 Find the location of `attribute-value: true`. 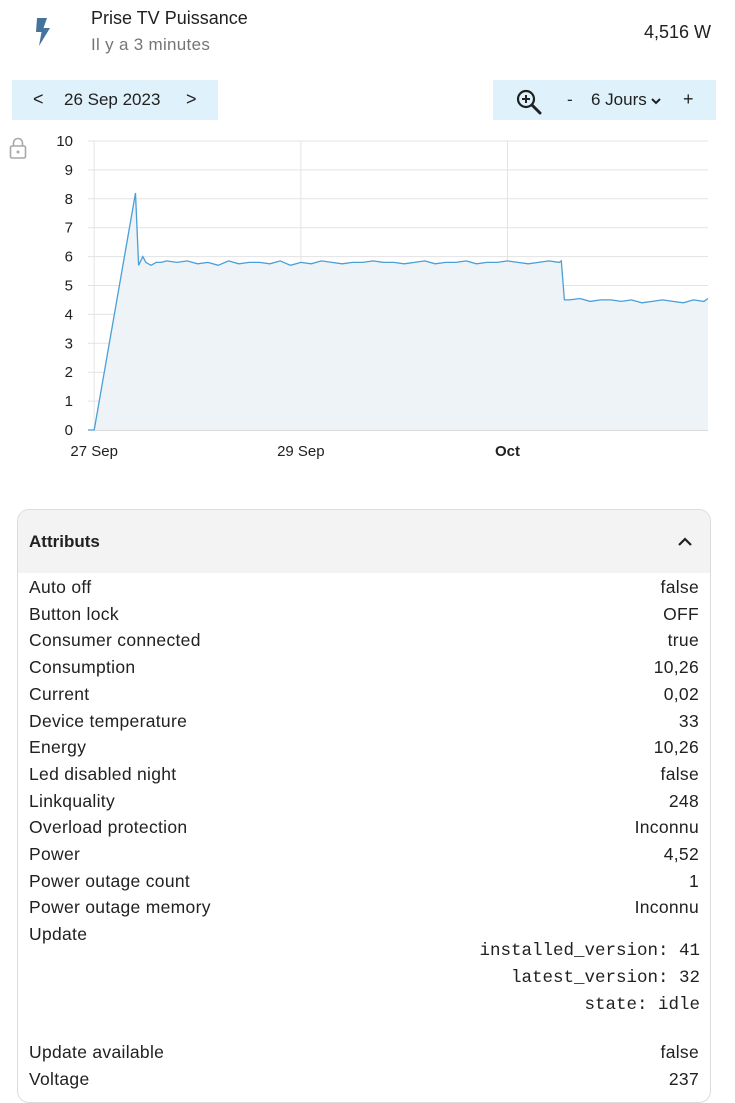

attribute-value: true is located at coordinates (683, 640).